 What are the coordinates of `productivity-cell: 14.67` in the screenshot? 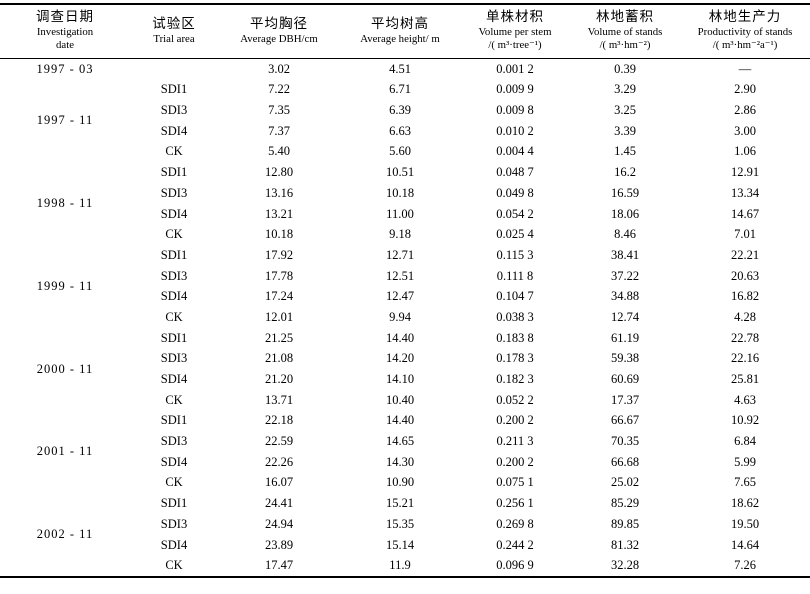 It's located at (745, 213).